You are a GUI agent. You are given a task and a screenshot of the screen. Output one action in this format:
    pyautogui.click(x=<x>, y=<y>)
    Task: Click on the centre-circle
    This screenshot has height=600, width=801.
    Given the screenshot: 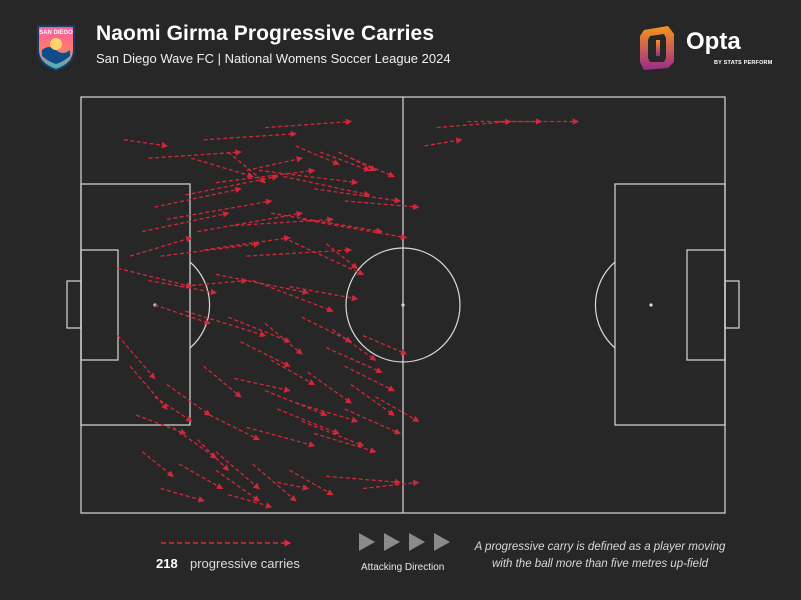 What is the action you would take?
    pyautogui.click(x=403, y=305)
    